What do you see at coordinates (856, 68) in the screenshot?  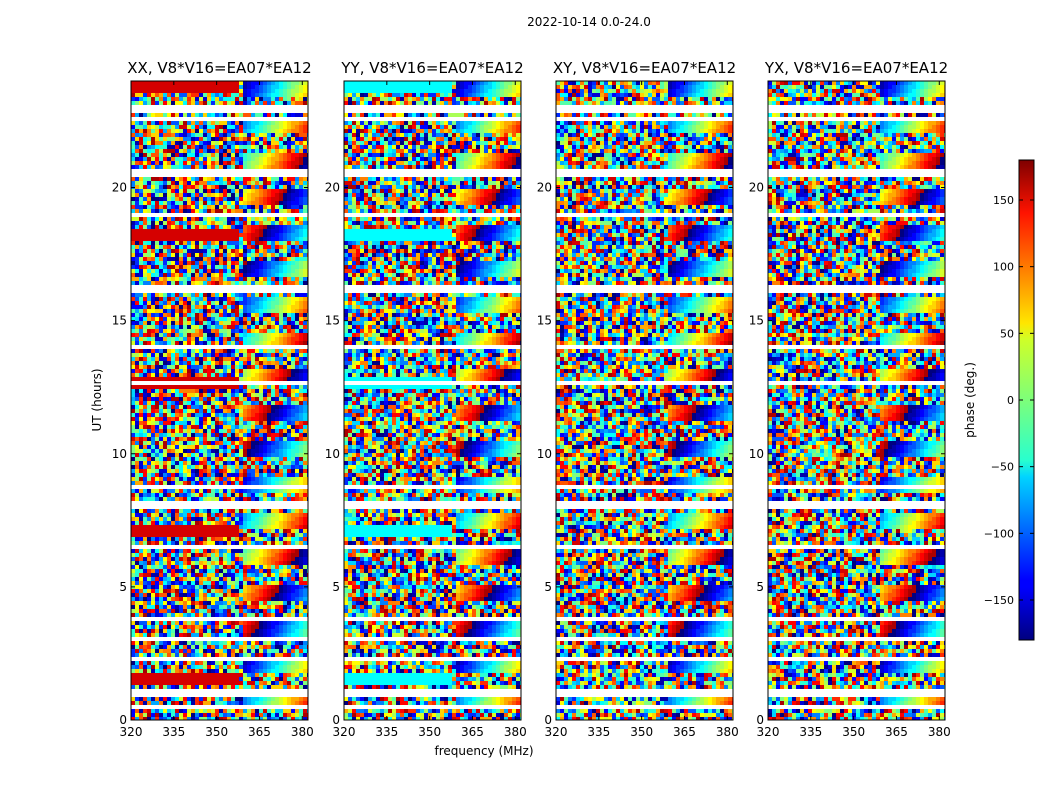 I see `panel-title: YX, V8*V16=EA07*EA12` at bounding box center [856, 68].